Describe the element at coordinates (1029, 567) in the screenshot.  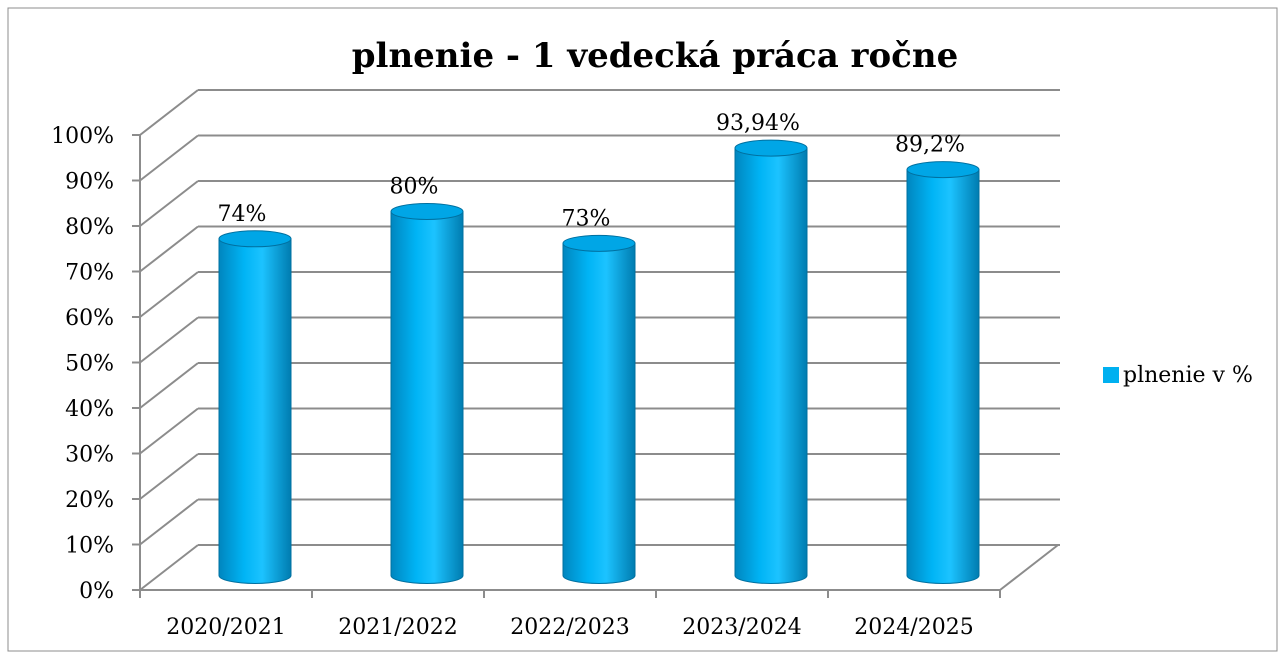
I see `floor-edge` at that location.